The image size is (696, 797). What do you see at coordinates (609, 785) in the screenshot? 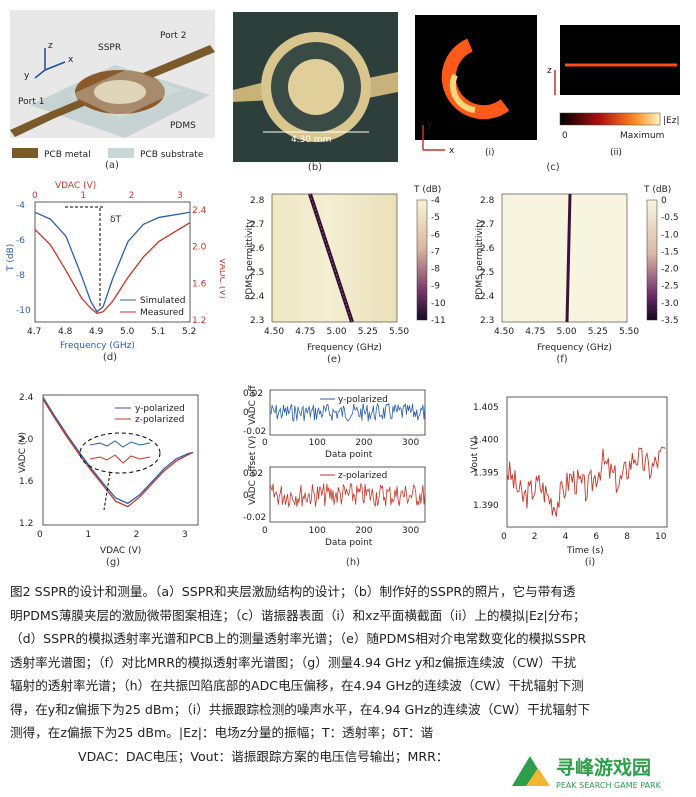
I see `watermark-subtitle: PEAK SEARCH GAME PARK` at bounding box center [609, 785].